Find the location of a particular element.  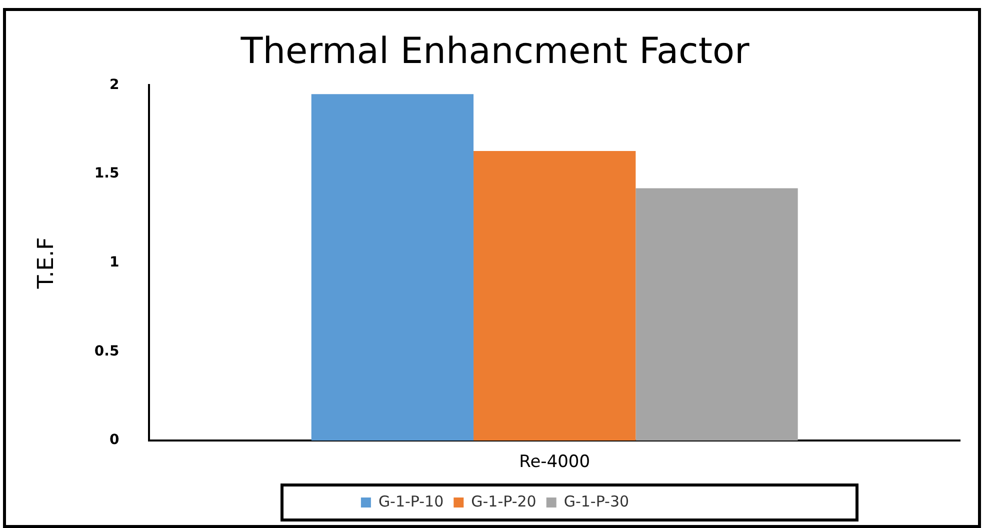

y-tick-label: 0 is located at coordinates (114, 440).